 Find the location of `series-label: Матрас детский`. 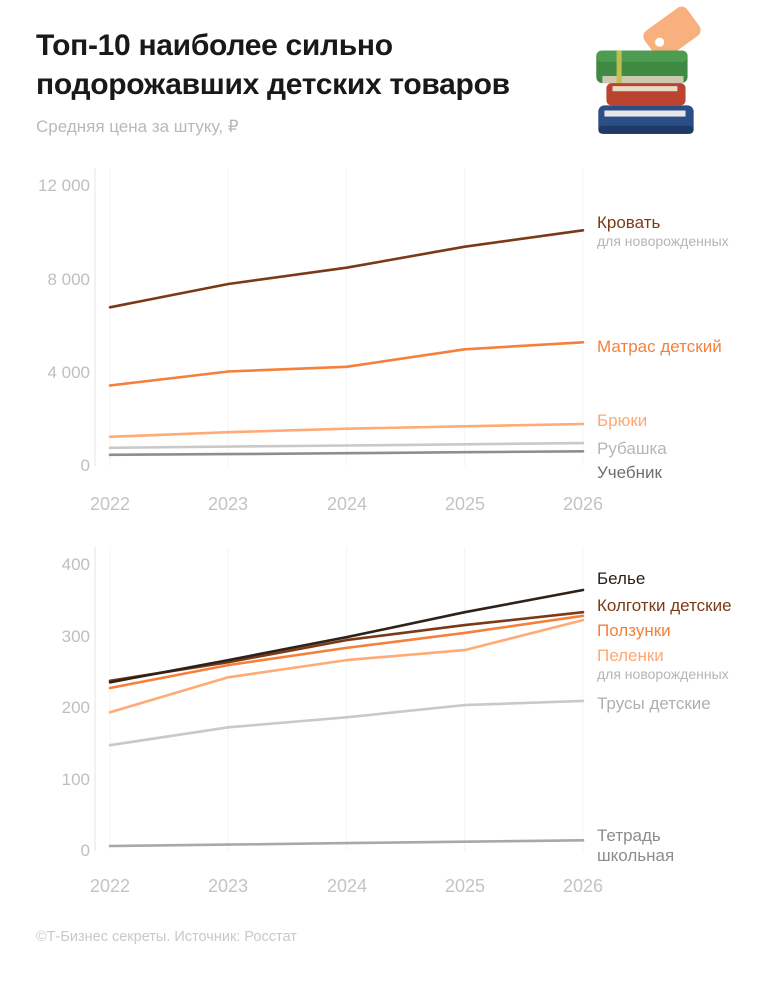

series-label: Матрас детский is located at coordinates (659, 346).